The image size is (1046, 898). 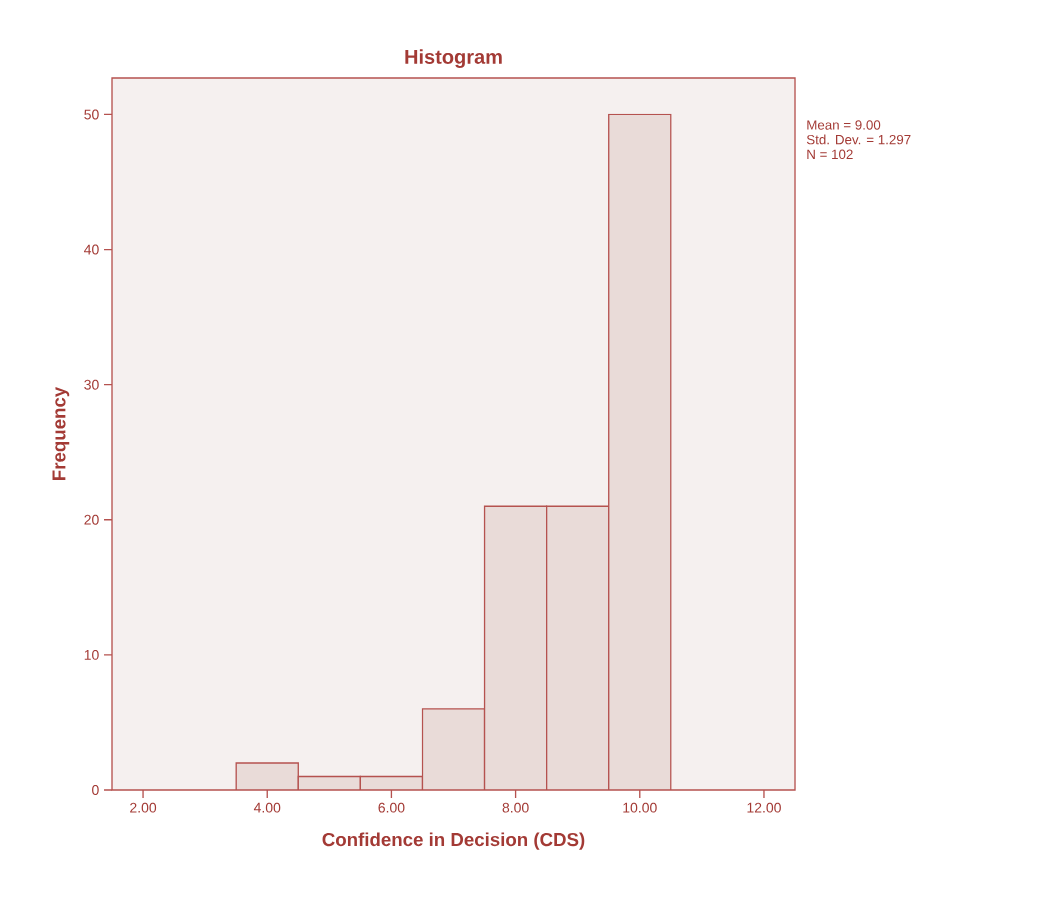 I want to click on x-tick-label: 8.00, so click(x=515, y=807).